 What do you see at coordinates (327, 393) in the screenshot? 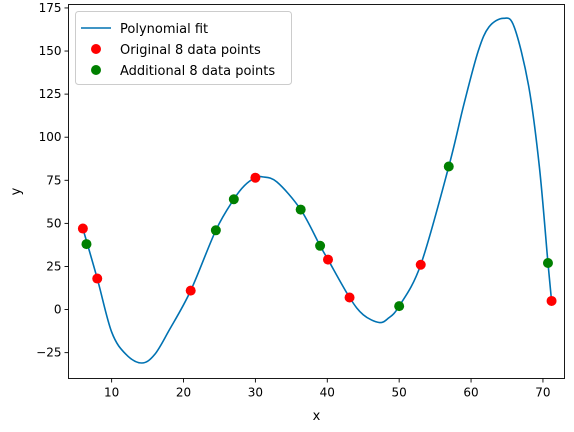
I see `x-tick-label: 40` at bounding box center [327, 393].